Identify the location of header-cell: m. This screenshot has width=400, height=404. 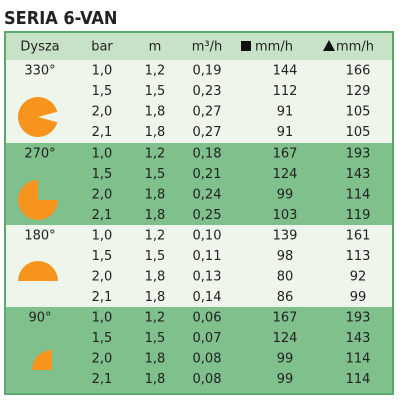
(155, 47).